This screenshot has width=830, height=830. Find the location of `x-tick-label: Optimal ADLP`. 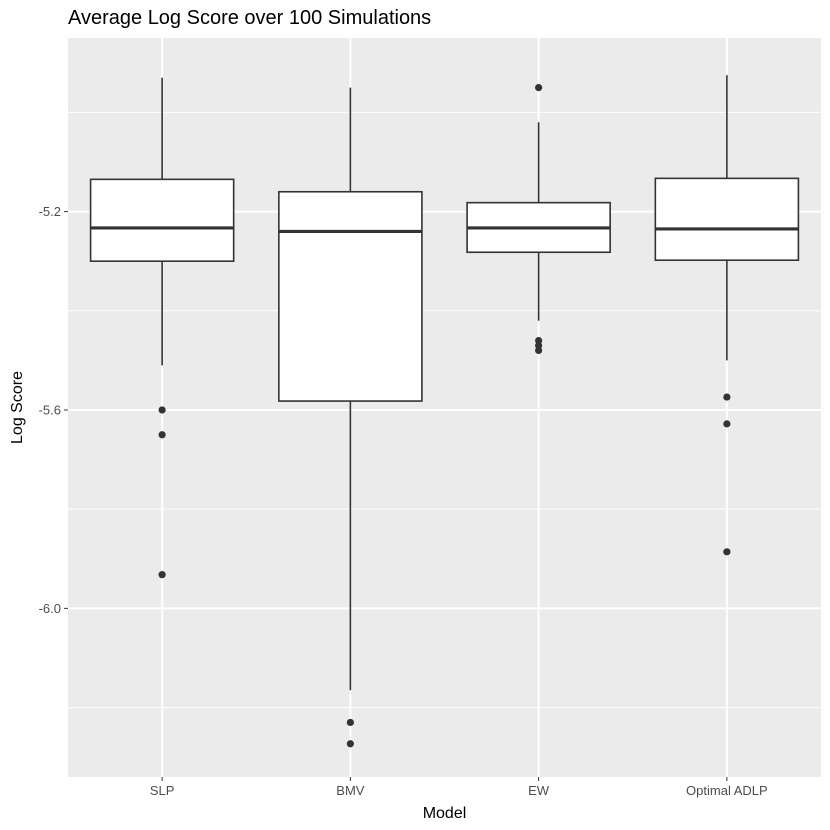

x-tick-label: Optimal ADLP is located at coordinates (727, 790).